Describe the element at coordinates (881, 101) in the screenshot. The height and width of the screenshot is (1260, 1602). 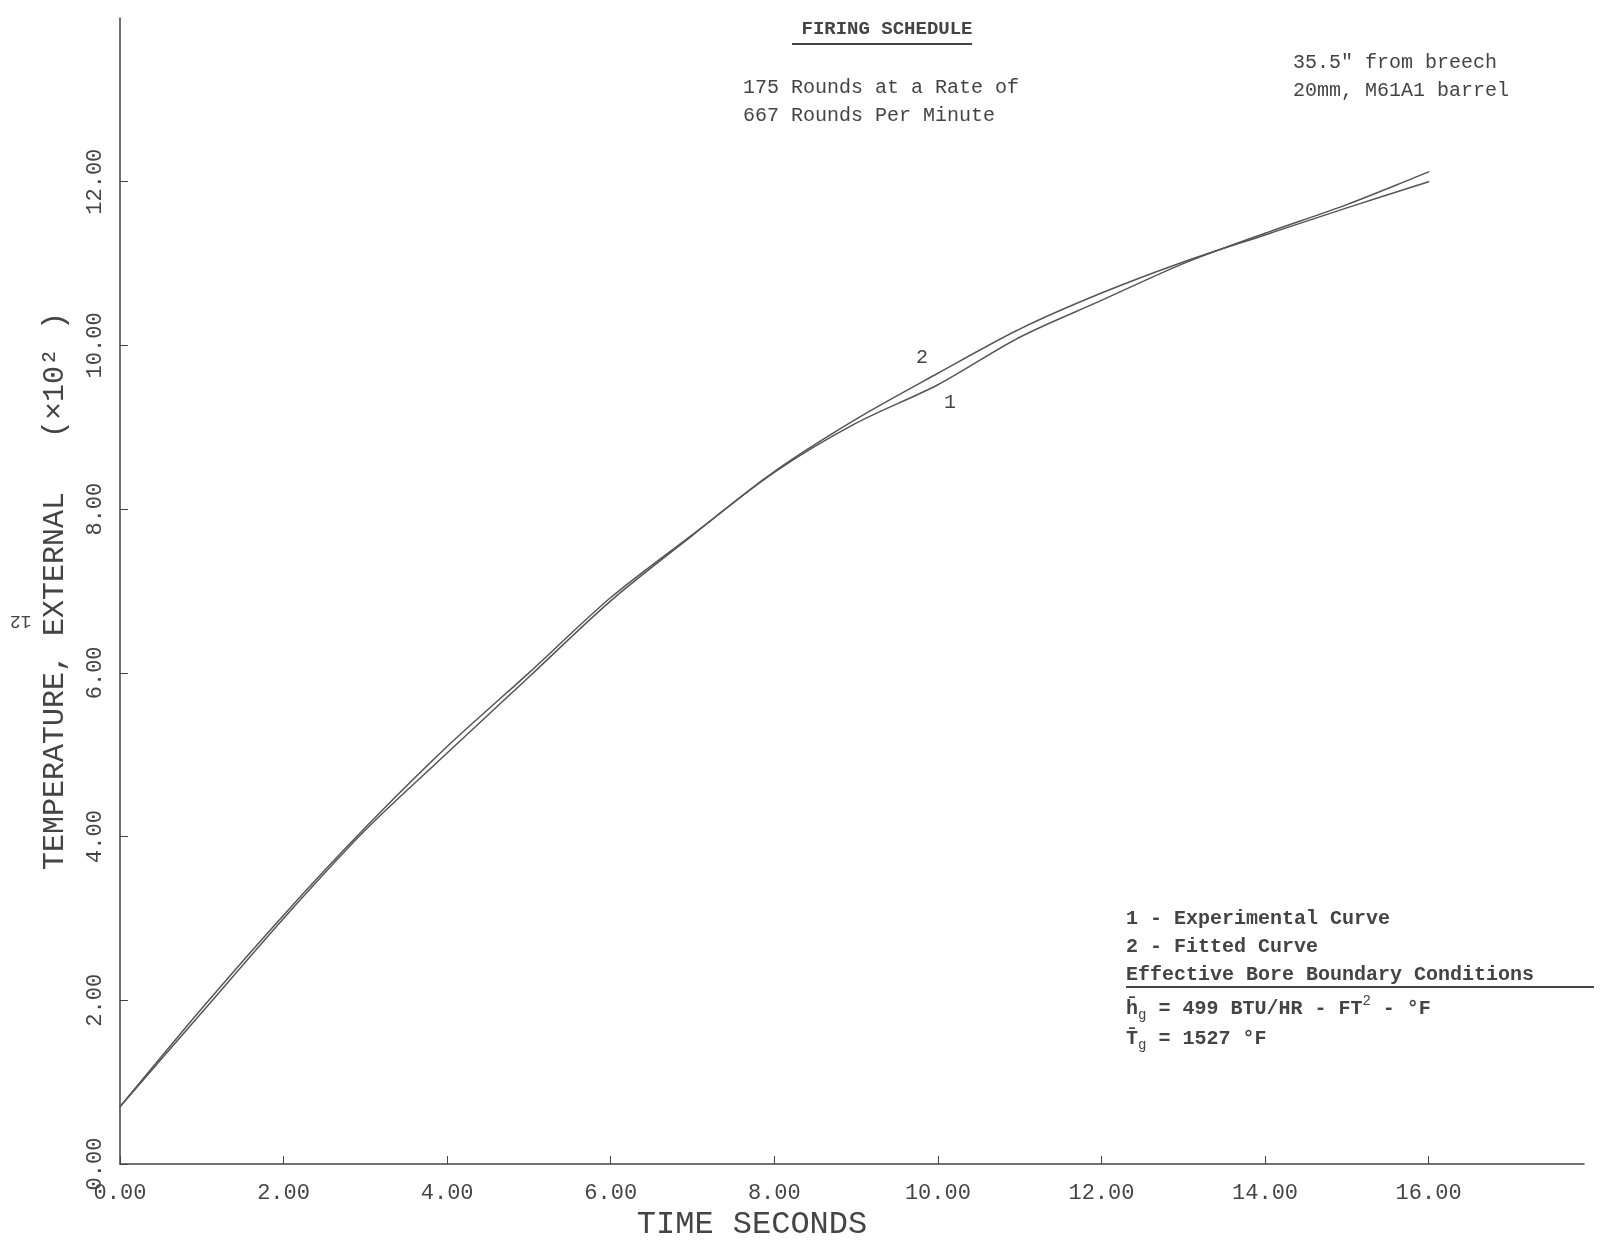
I see `text: 175 Rounds at a Rate of 667 Rounds Per Minute` at that location.